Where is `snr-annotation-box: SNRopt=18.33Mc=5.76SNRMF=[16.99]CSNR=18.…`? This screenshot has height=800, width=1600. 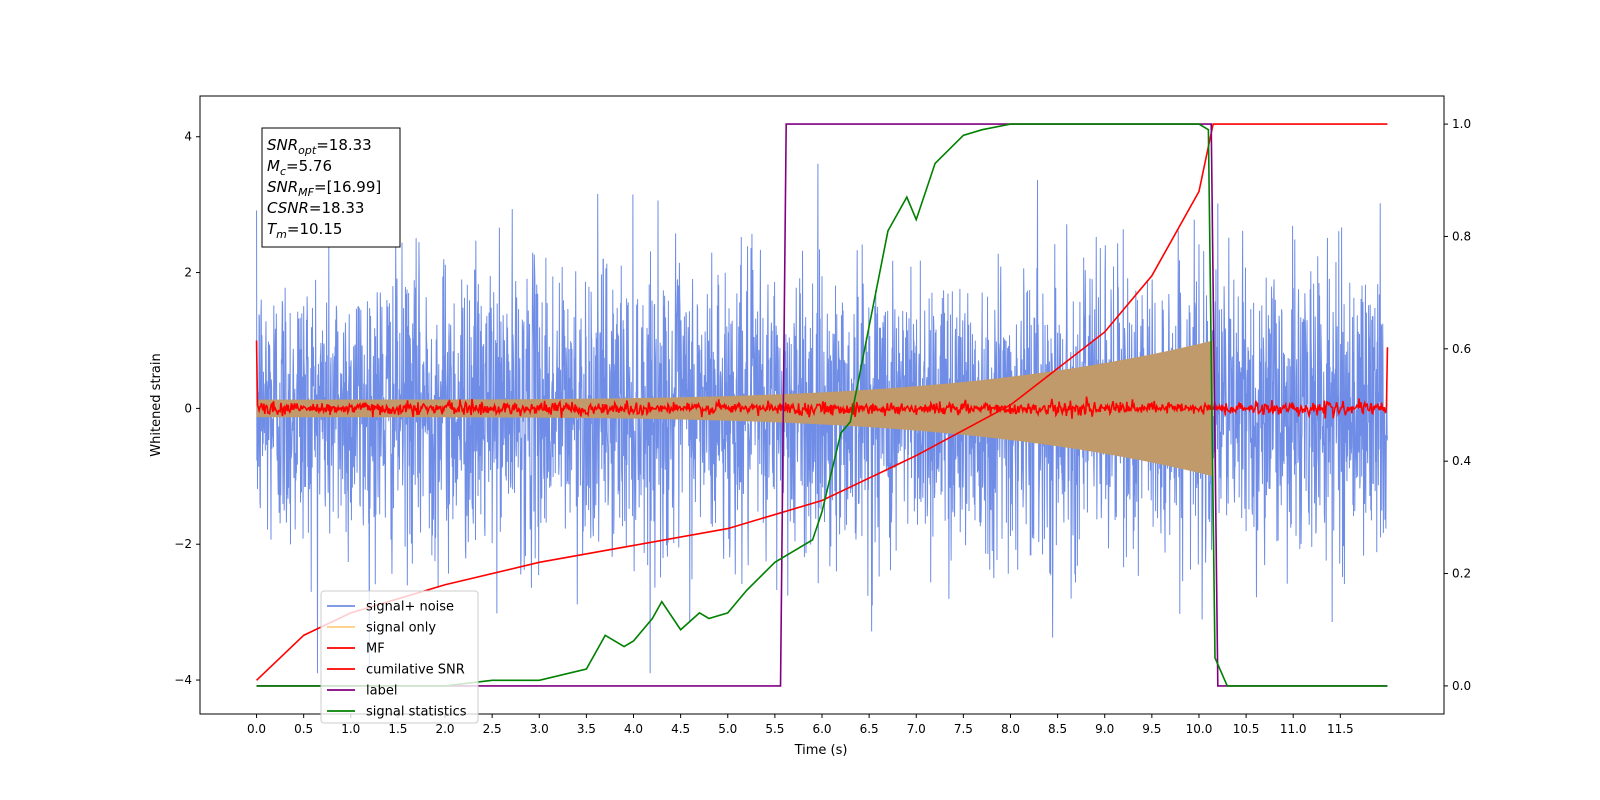 snr-annotation-box: SNRopt=18.33Mc=5.76SNRMF=[16.99]CSNR=18.… is located at coordinates (331, 187).